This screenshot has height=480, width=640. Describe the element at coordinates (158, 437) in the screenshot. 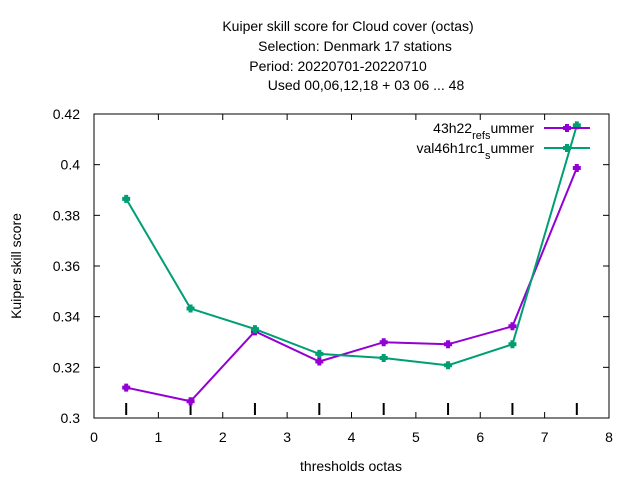

I see `x-tick-label: 1` at that location.